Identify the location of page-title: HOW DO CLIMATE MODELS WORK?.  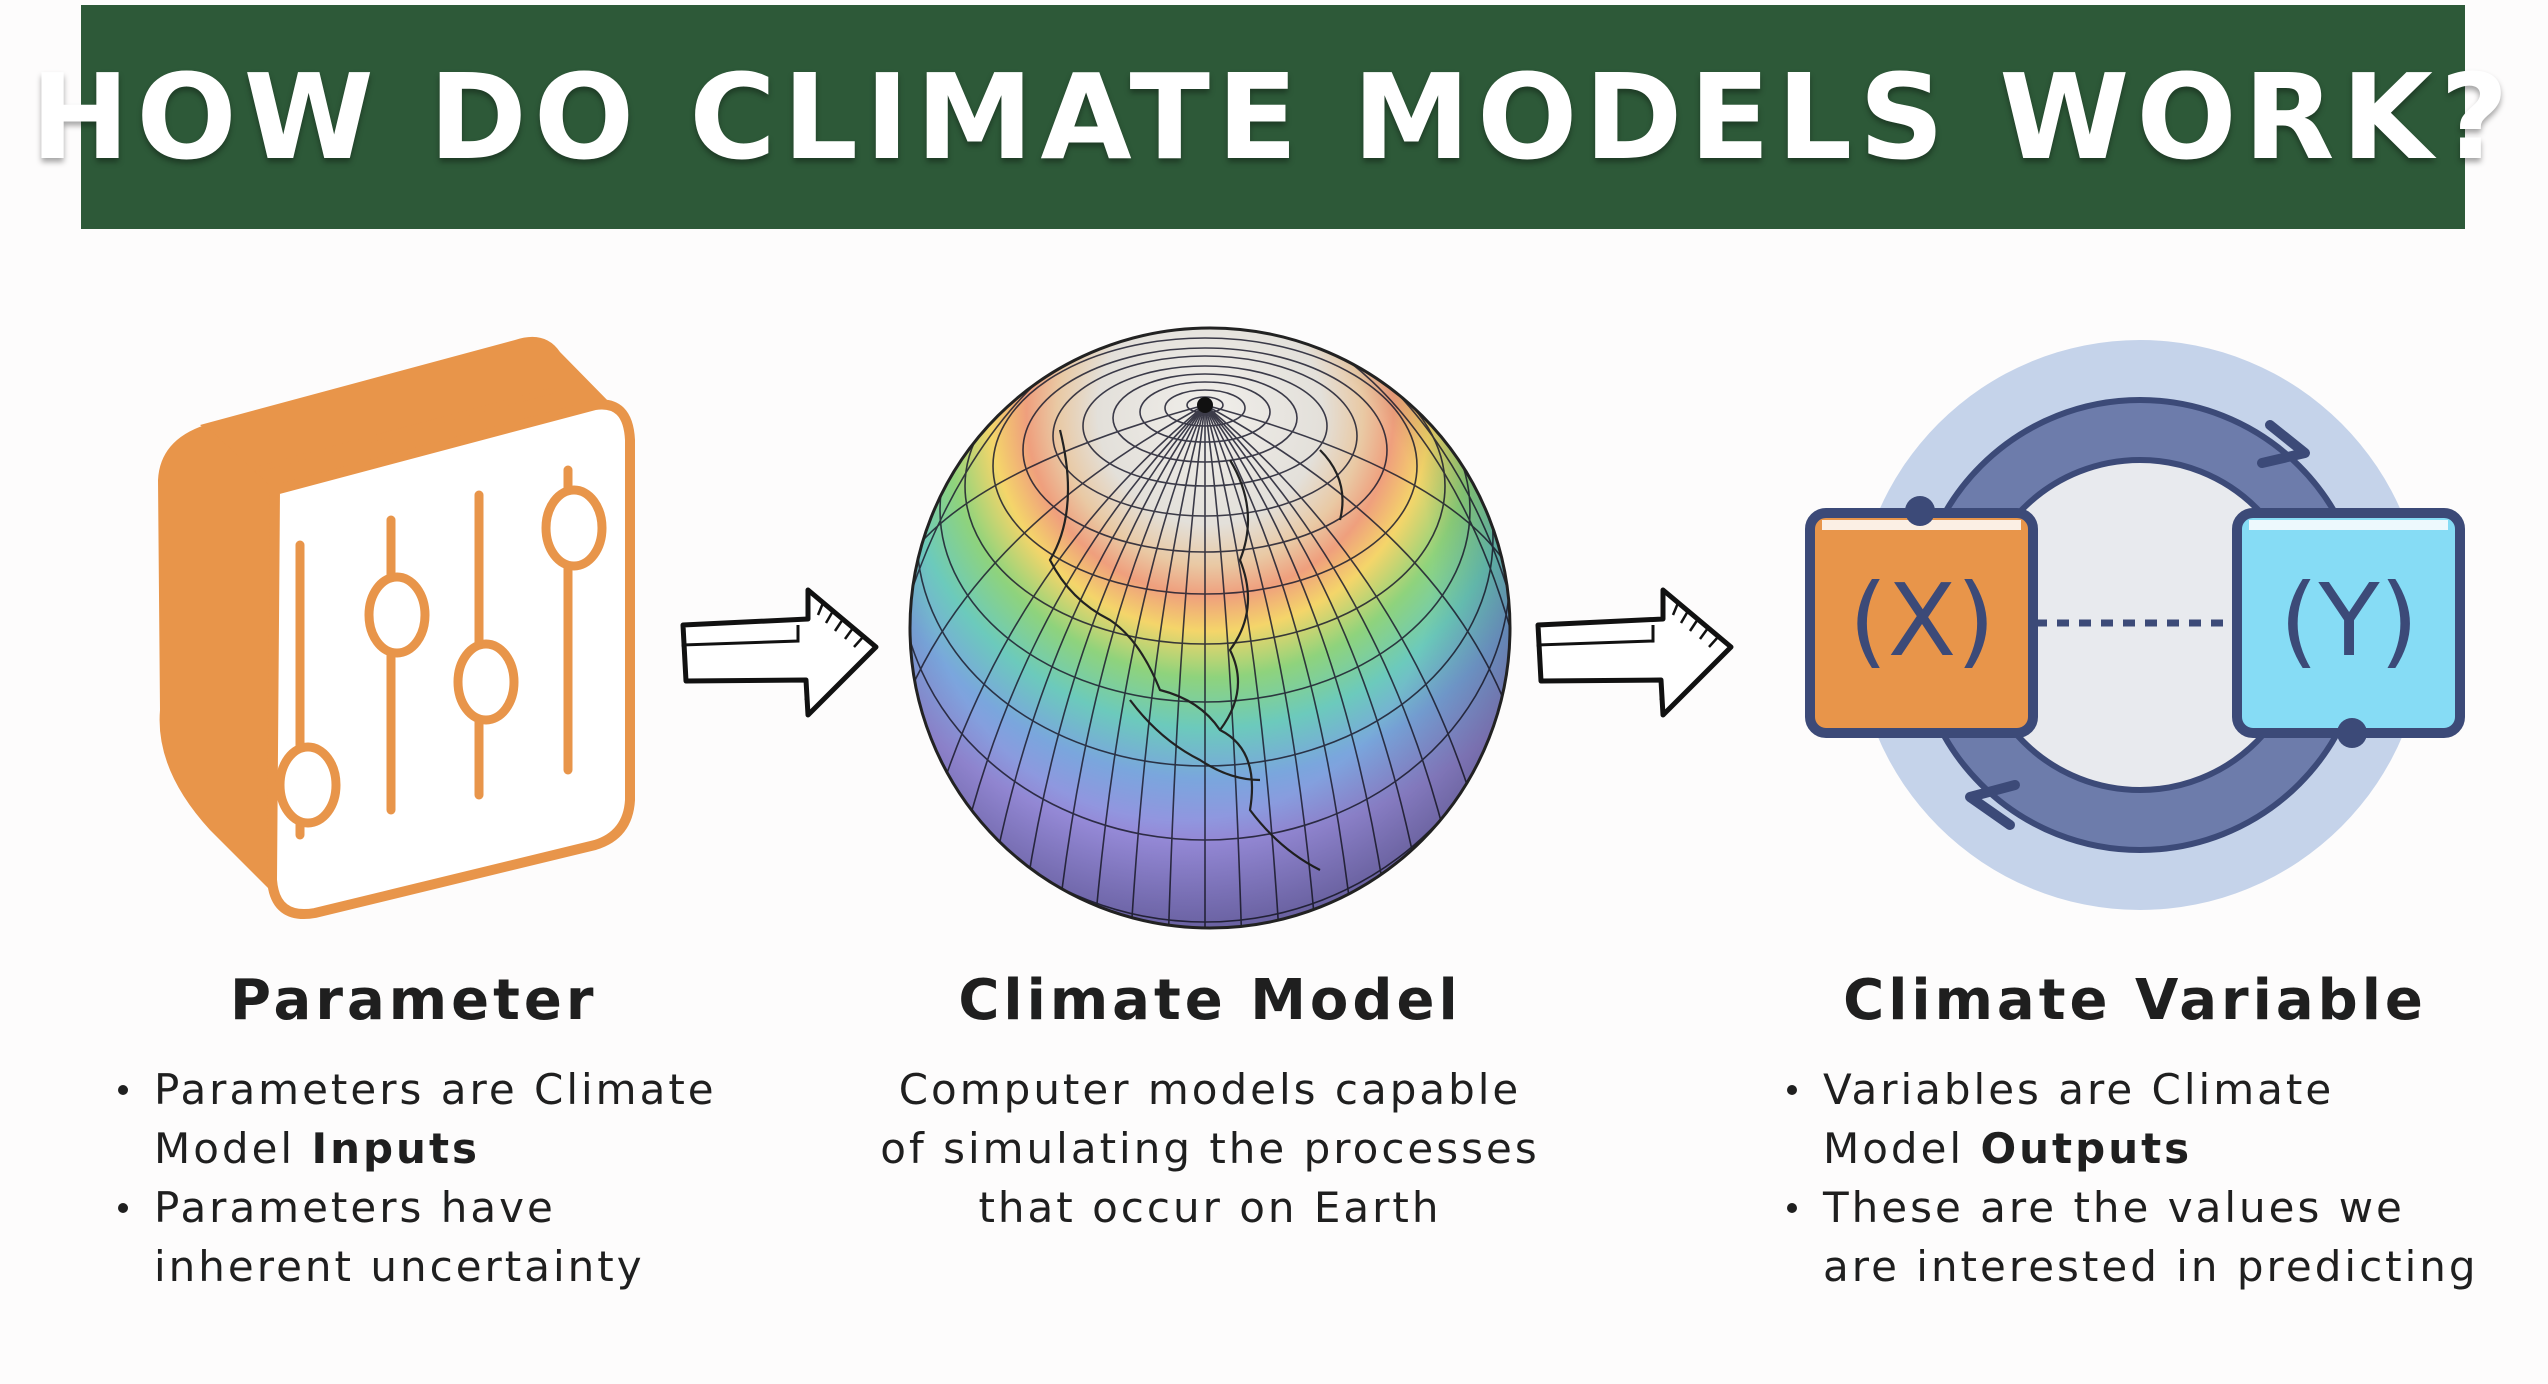
(1273, 117).